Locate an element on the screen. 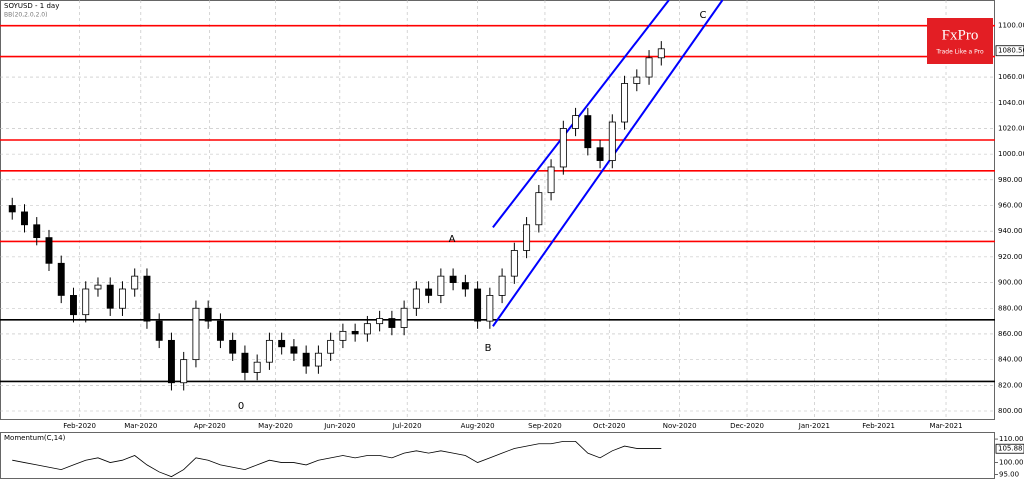 Image resolution: width=1024 pixels, height=479 pixels. wave-label: 0 is located at coordinates (241, 406).